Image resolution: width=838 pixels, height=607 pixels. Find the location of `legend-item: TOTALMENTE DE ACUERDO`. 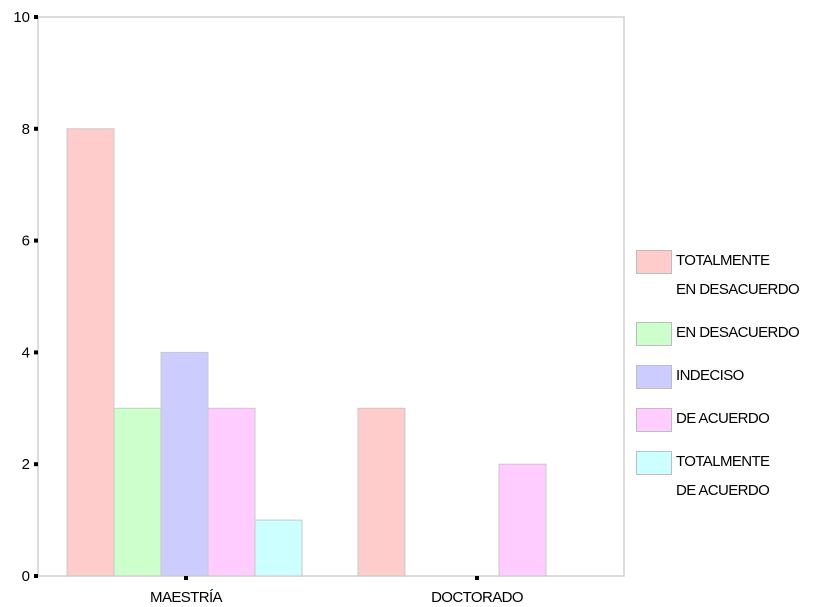

legend-item: TOTALMENTE DE ACUERDO is located at coordinates (737, 478).